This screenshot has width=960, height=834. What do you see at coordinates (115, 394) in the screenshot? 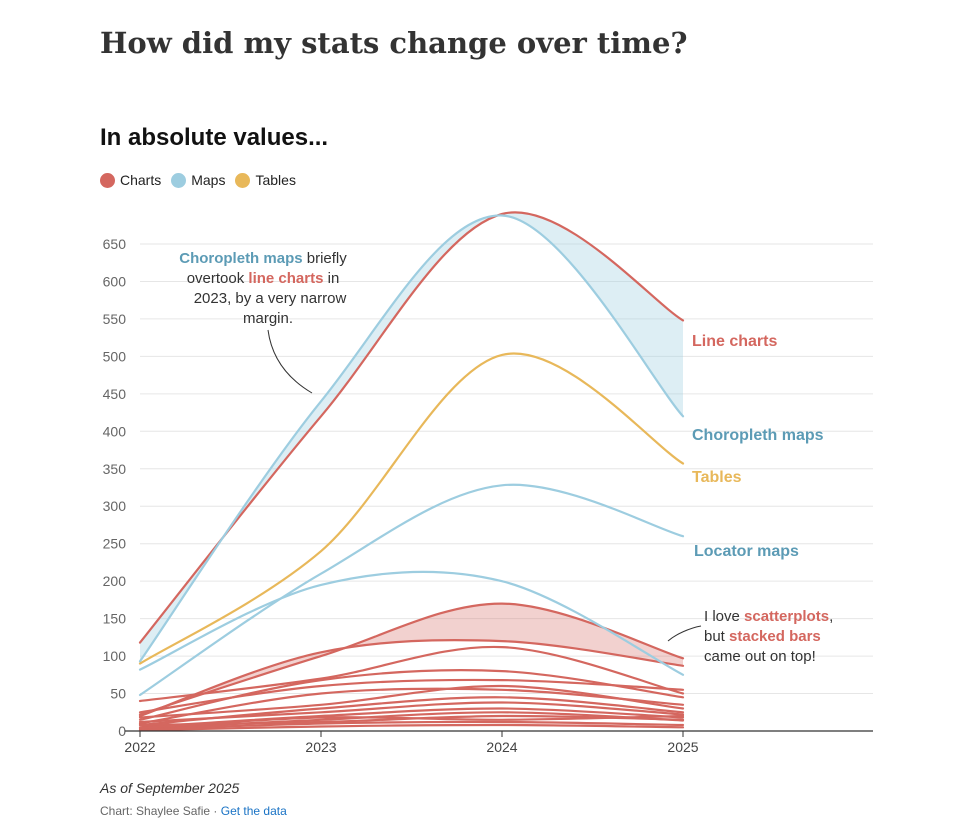
I see `y-tick-label-450: 450` at bounding box center [115, 394].